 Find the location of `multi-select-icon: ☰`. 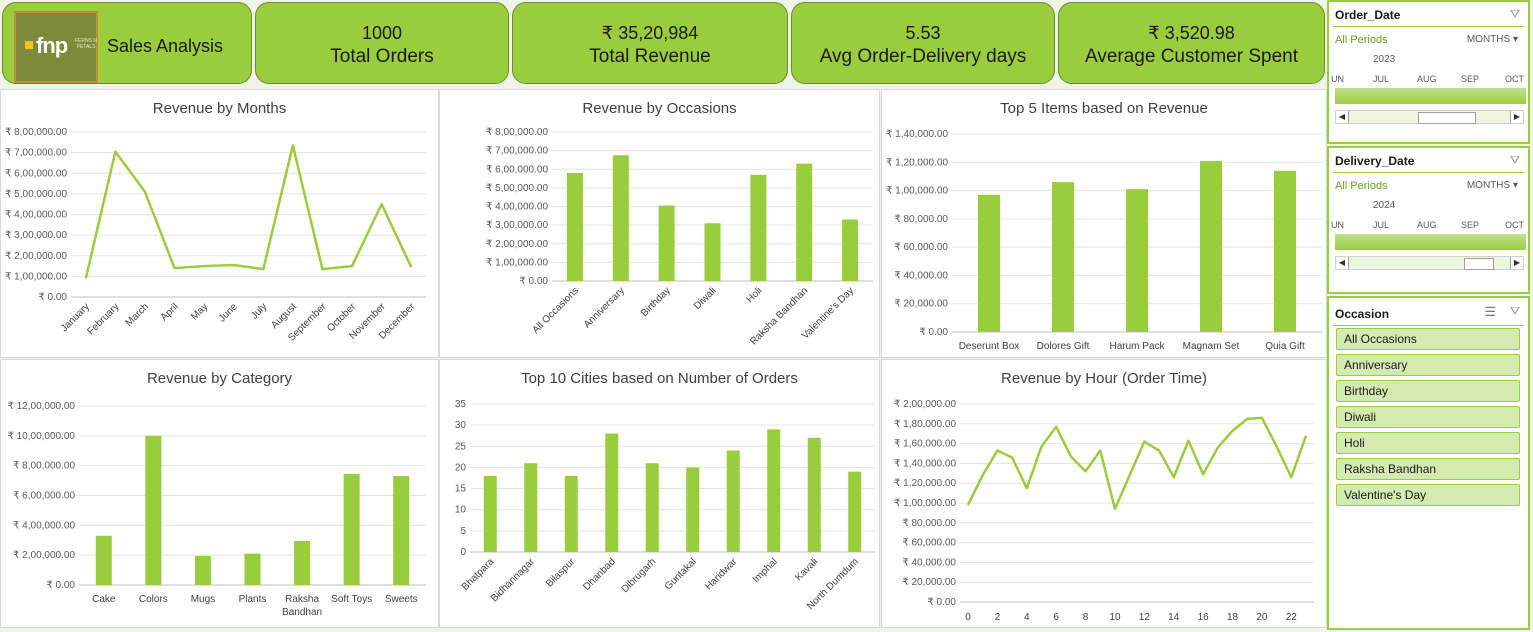

multi-select-icon: ☰ is located at coordinates (1490, 311).